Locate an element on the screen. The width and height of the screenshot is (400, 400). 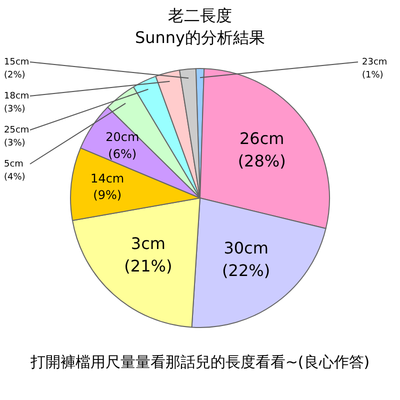
data-label: (9%) is located at coordinates (107, 195).